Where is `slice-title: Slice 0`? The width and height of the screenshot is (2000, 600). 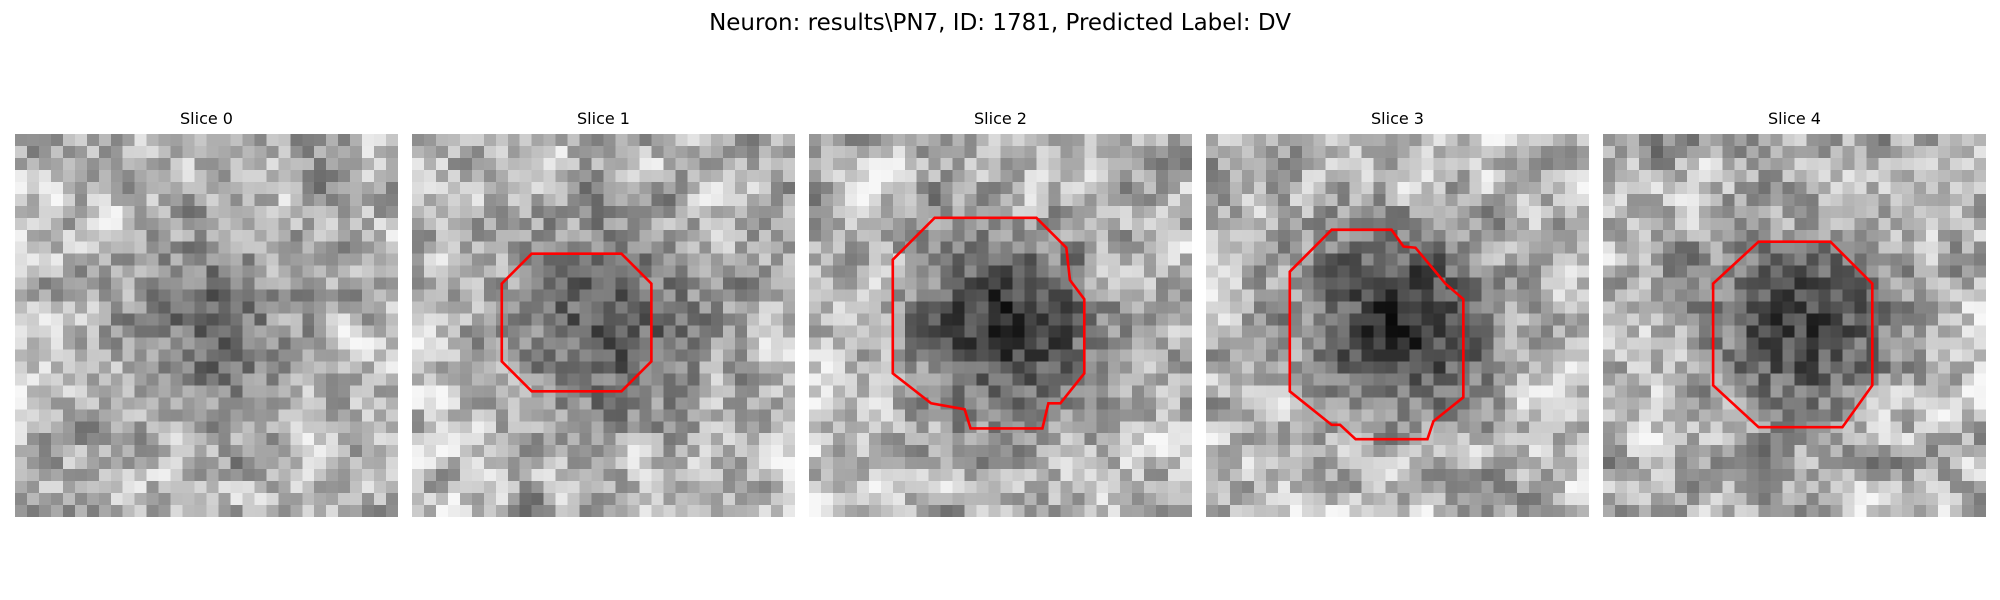 slice-title: Slice 0 is located at coordinates (206, 118).